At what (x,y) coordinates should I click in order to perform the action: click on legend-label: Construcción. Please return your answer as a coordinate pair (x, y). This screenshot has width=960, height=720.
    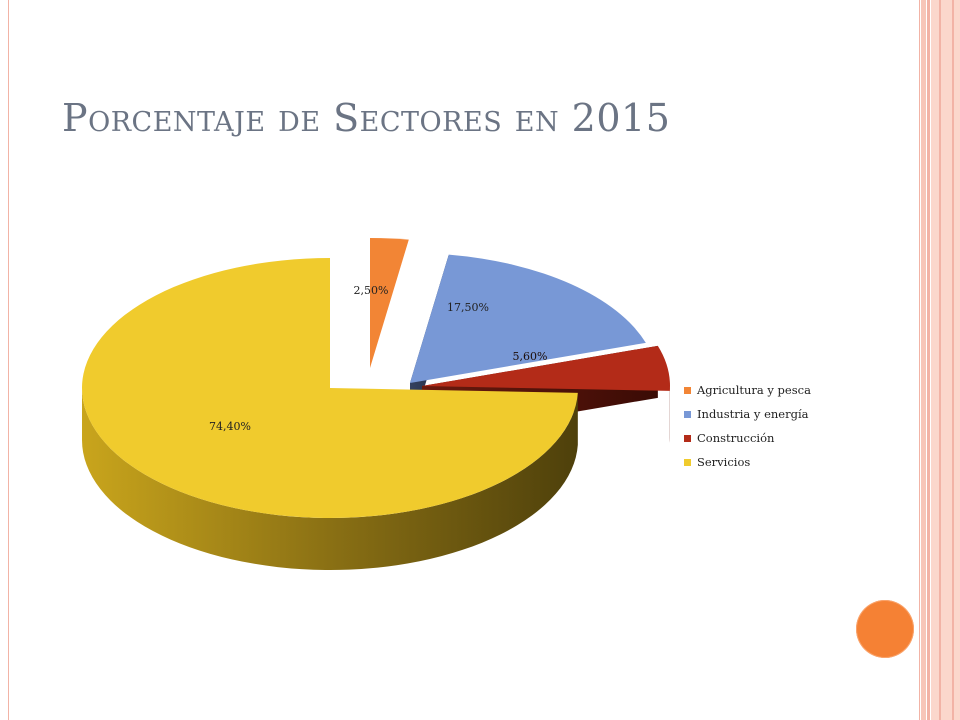
    Looking at the image, I should click on (736, 438).